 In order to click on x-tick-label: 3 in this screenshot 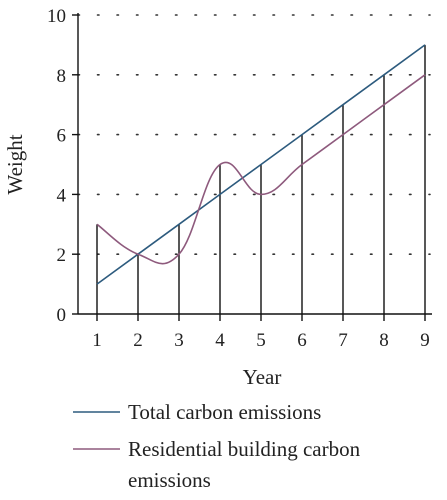, I will do `click(179, 340)`.